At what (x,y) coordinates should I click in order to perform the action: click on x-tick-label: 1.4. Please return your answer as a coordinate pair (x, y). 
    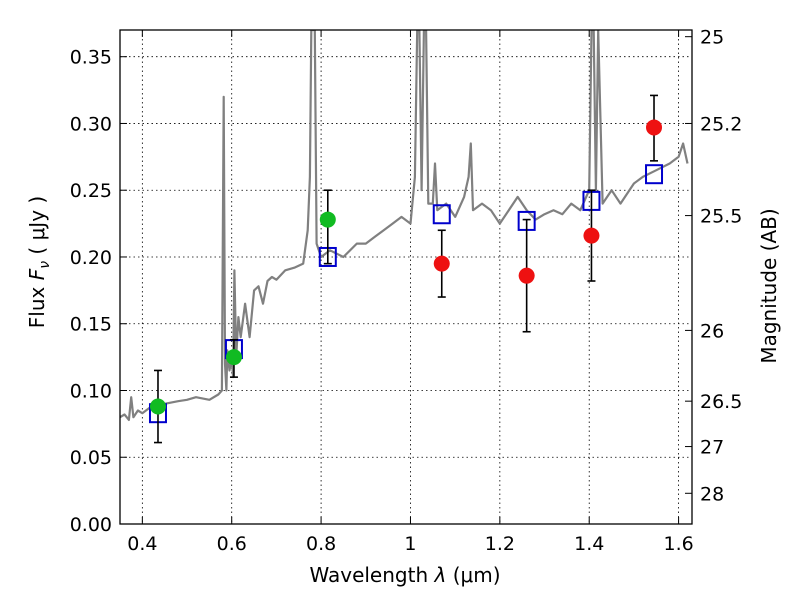
    Looking at the image, I should click on (589, 544).